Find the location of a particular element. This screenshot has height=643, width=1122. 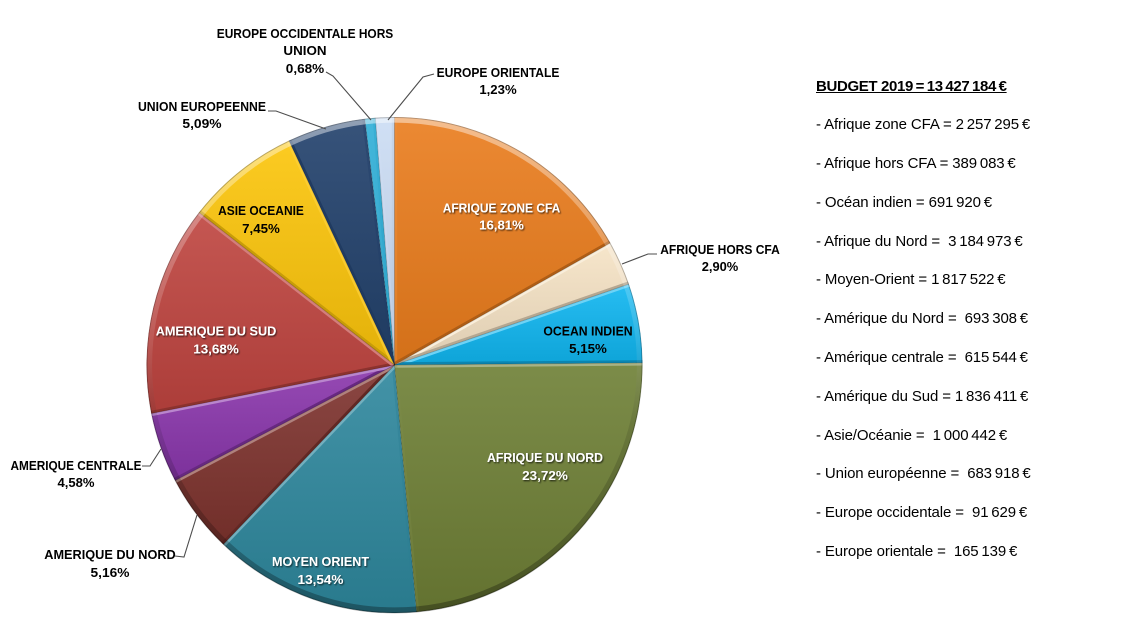

svg-text: EUROPE OCCIDENTALE HORS is located at coordinates (305, 33).